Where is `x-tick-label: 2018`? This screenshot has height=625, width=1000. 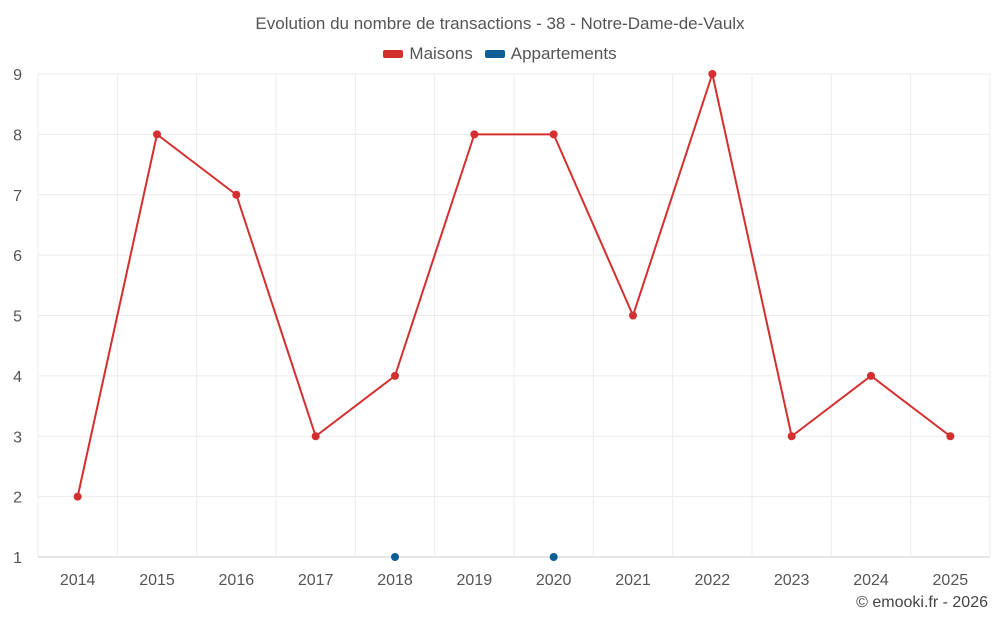 x-tick-label: 2018 is located at coordinates (395, 580).